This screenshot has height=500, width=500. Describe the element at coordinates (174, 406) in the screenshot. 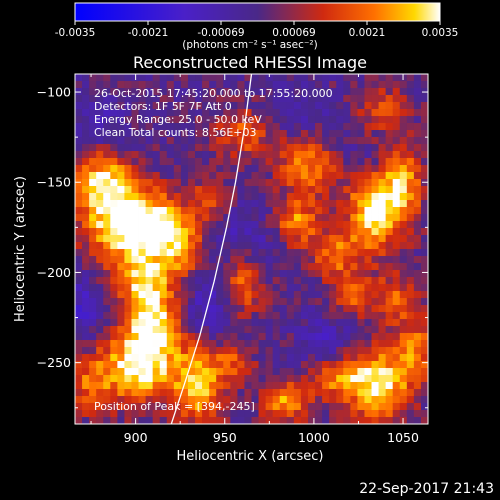

I see `annotation-peak-position: Position of Peak = [394,-245]` at that location.